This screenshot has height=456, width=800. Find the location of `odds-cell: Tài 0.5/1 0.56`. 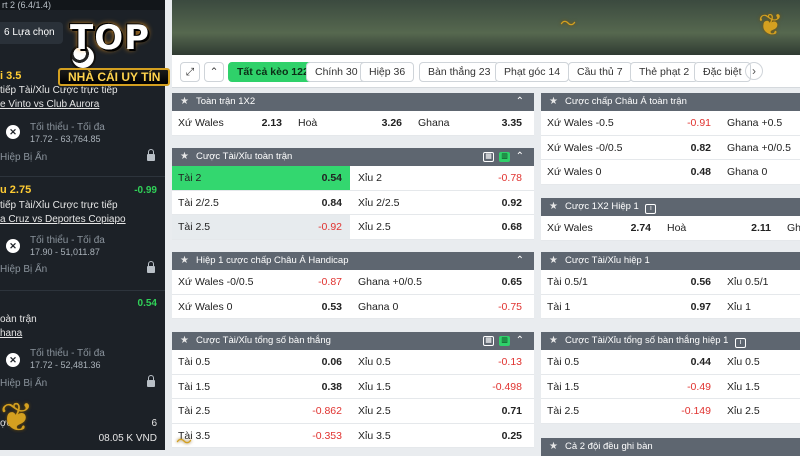

odds-cell: Tài 0.5/1 0.56 is located at coordinates (630, 282).